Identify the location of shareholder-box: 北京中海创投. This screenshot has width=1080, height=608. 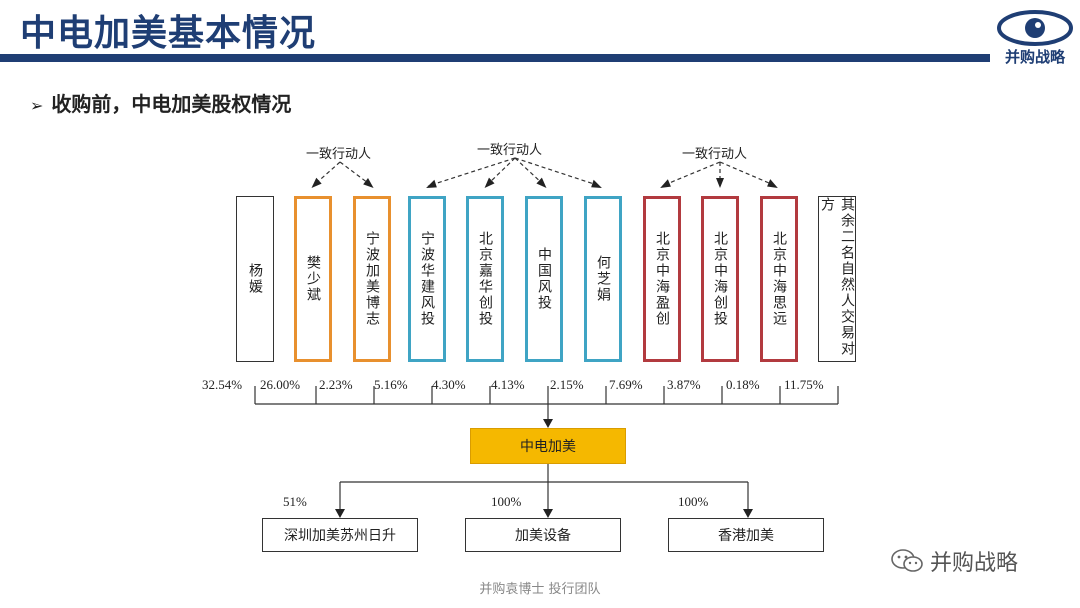
(720, 279).